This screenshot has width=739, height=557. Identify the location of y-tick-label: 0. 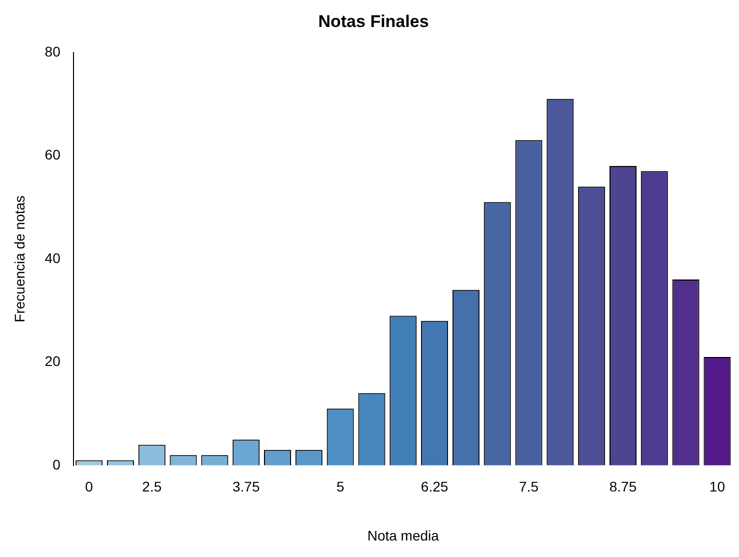
(56, 464).